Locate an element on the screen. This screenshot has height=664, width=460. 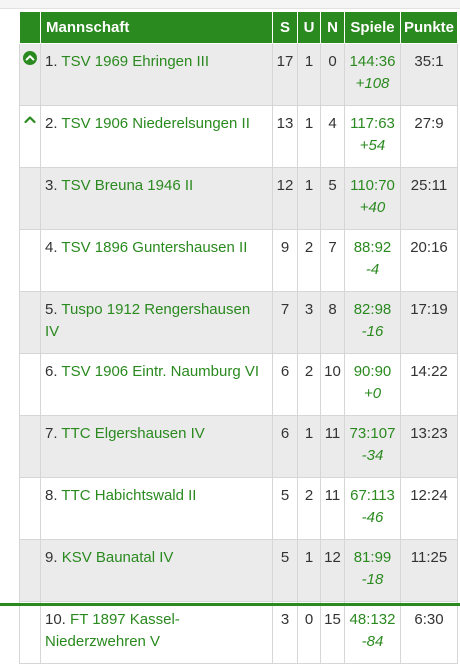
cell-spiele: 88:92 -4 is located at coordinates (372, 260).